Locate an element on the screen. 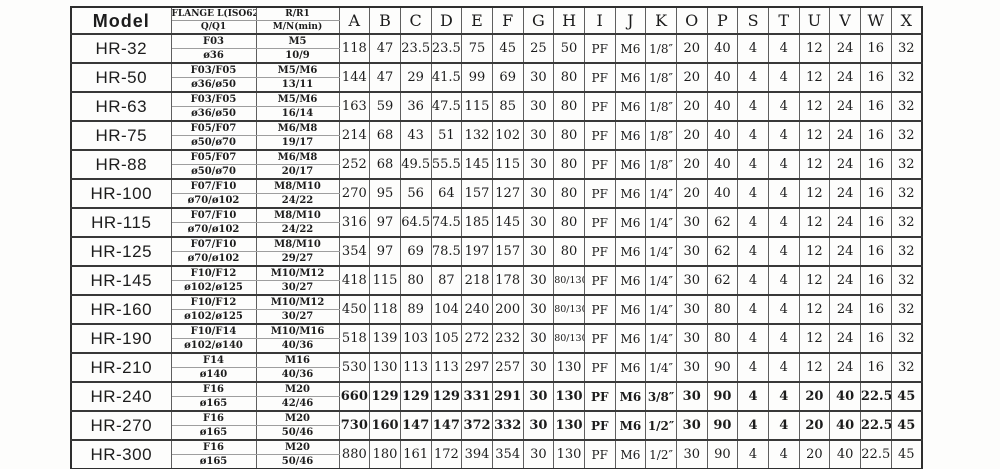 The width and height of the screenshot is (1000, 469). value-cell-K: 3/8″ is located at coordinates (661, 396).